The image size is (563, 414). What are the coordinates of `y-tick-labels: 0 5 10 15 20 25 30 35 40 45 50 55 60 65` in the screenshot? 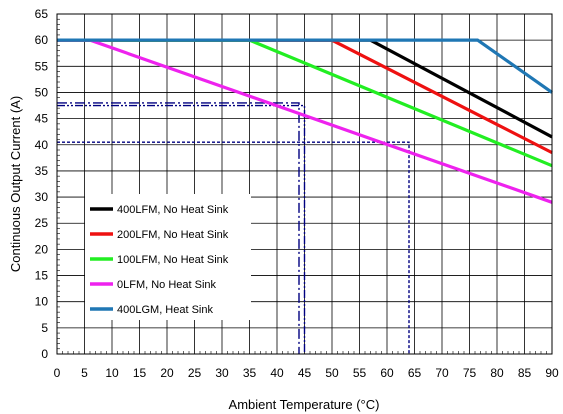 It's located at (42, 184).